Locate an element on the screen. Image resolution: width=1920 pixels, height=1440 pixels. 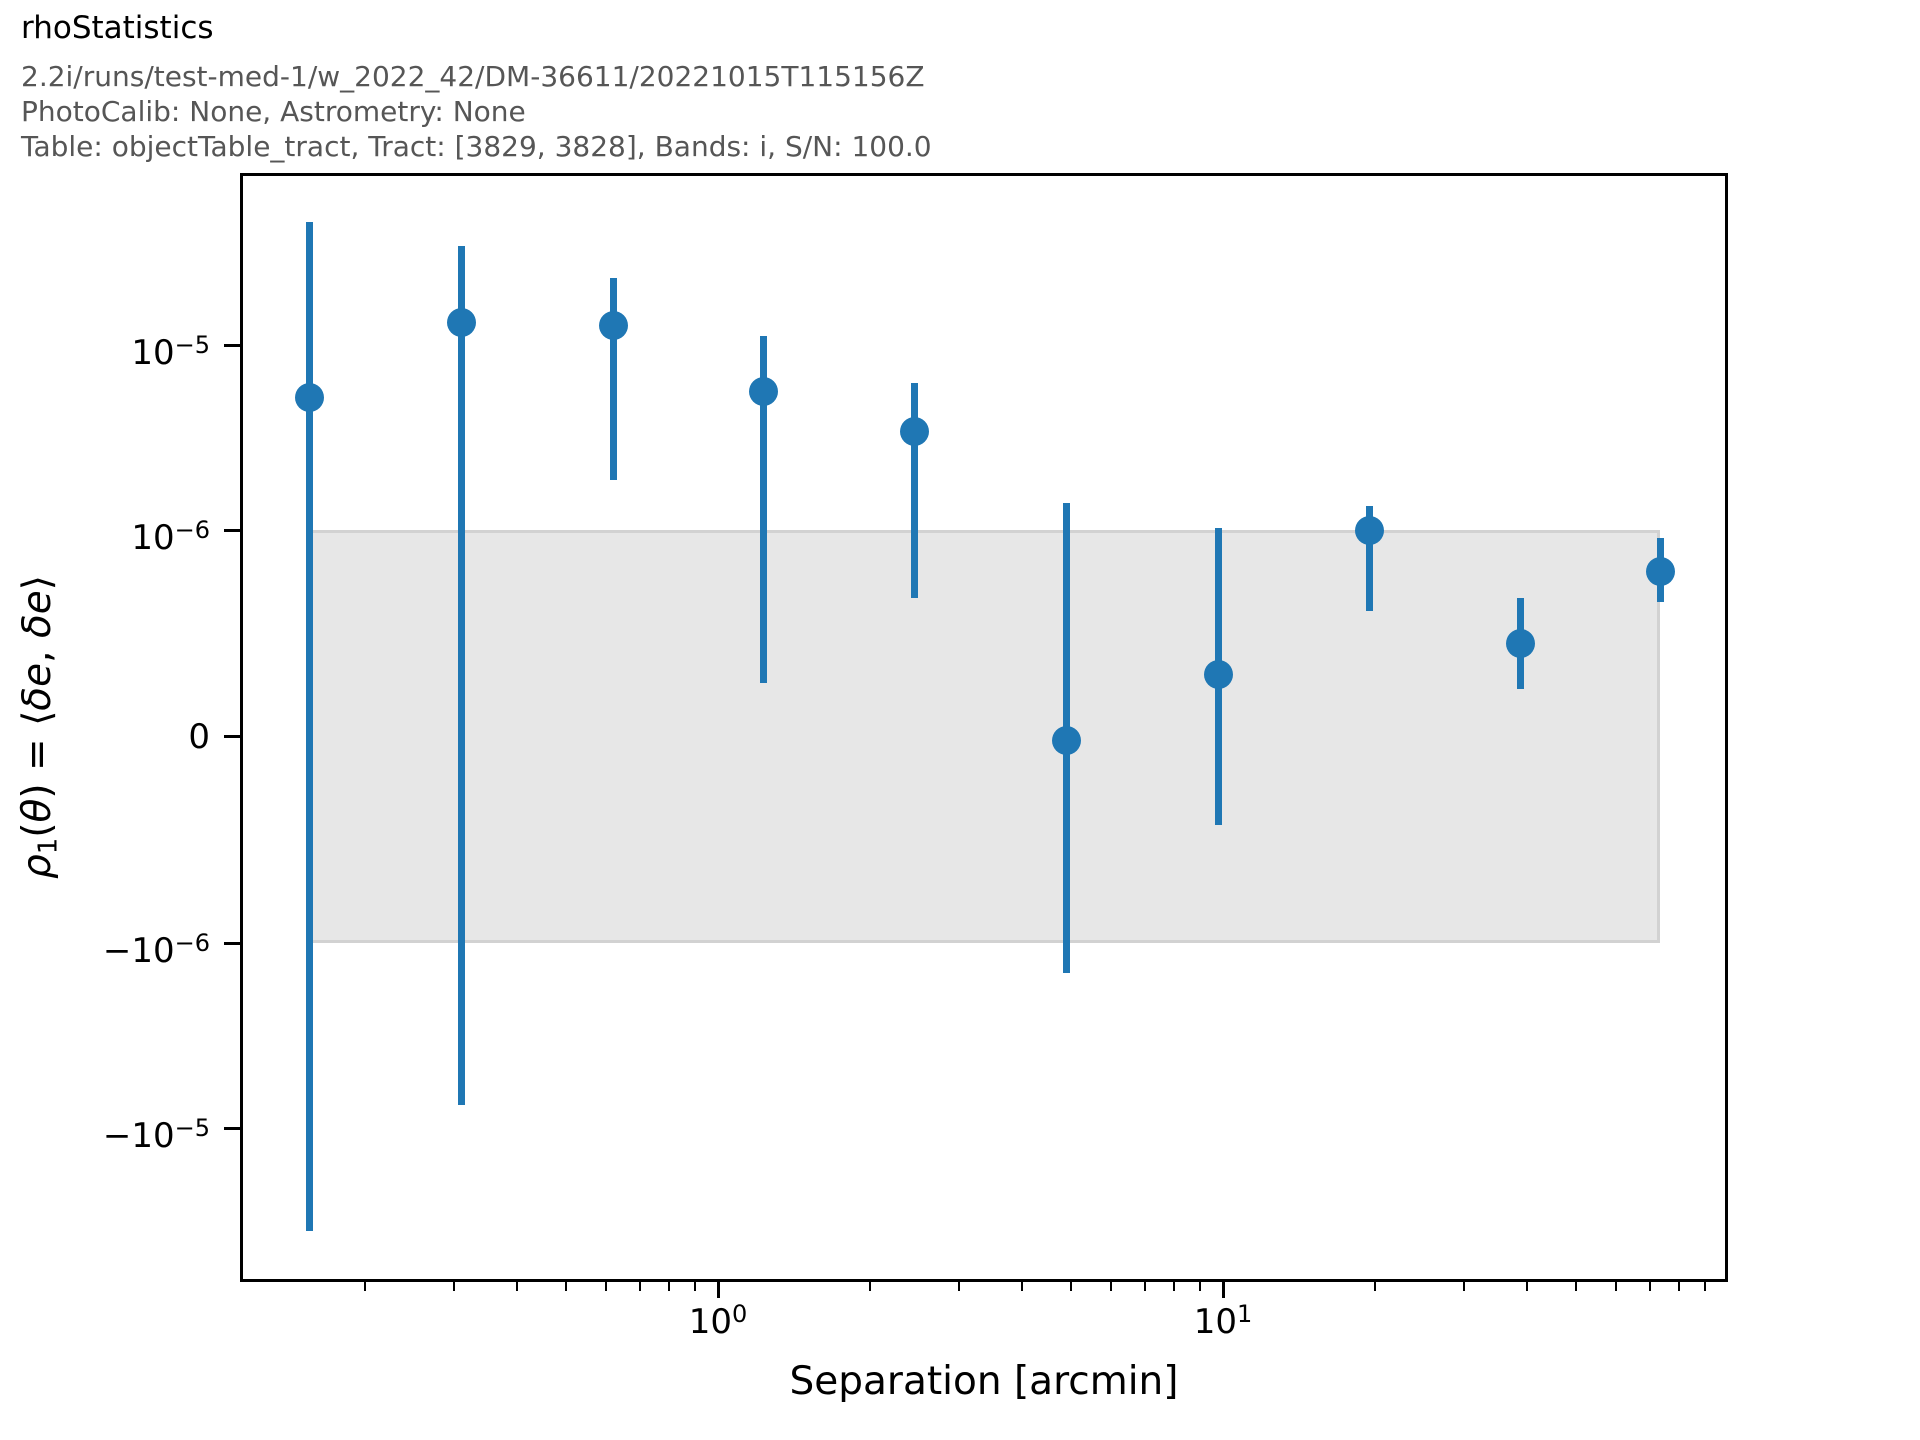
y-tick-label: −10−6 is located at coordinates (156, 950).